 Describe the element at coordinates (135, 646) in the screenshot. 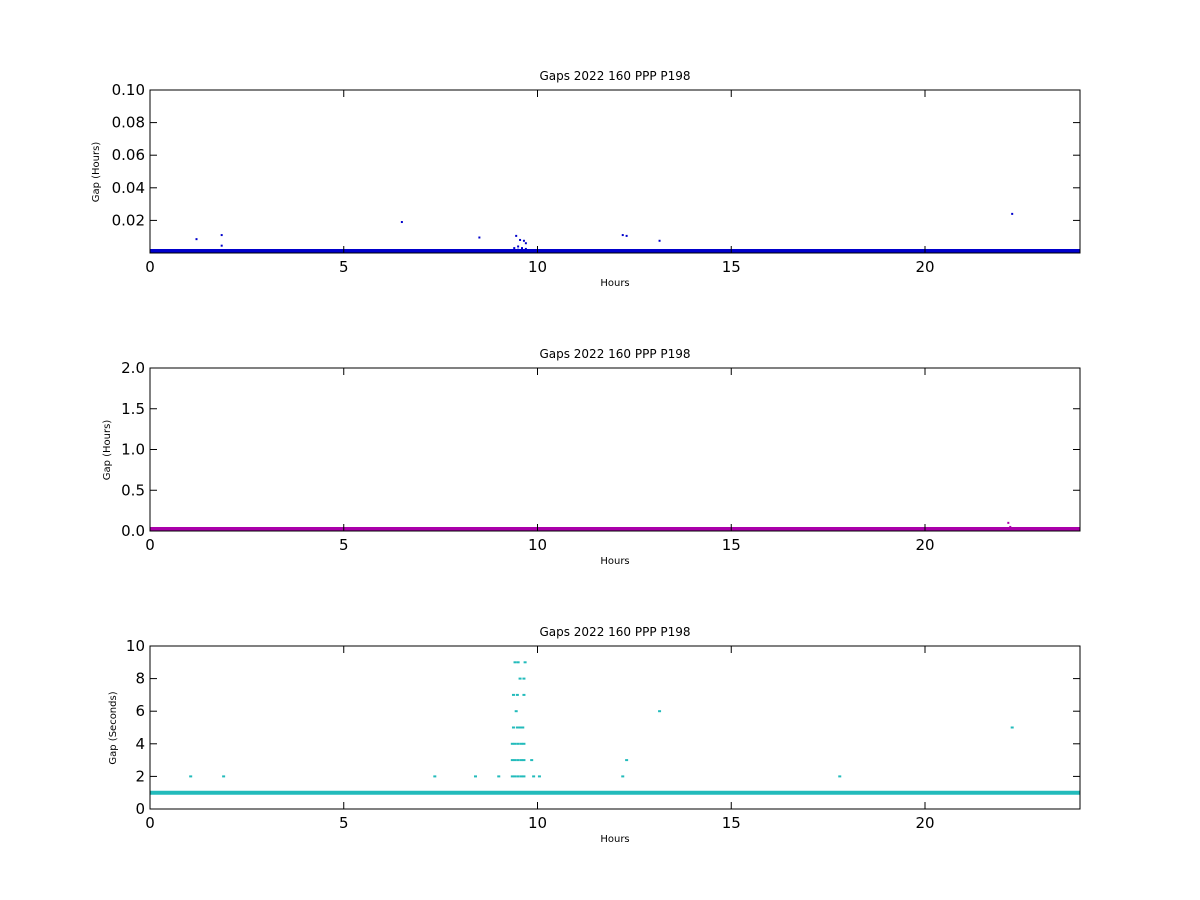

I see `y-tick-label: 10` at that location.